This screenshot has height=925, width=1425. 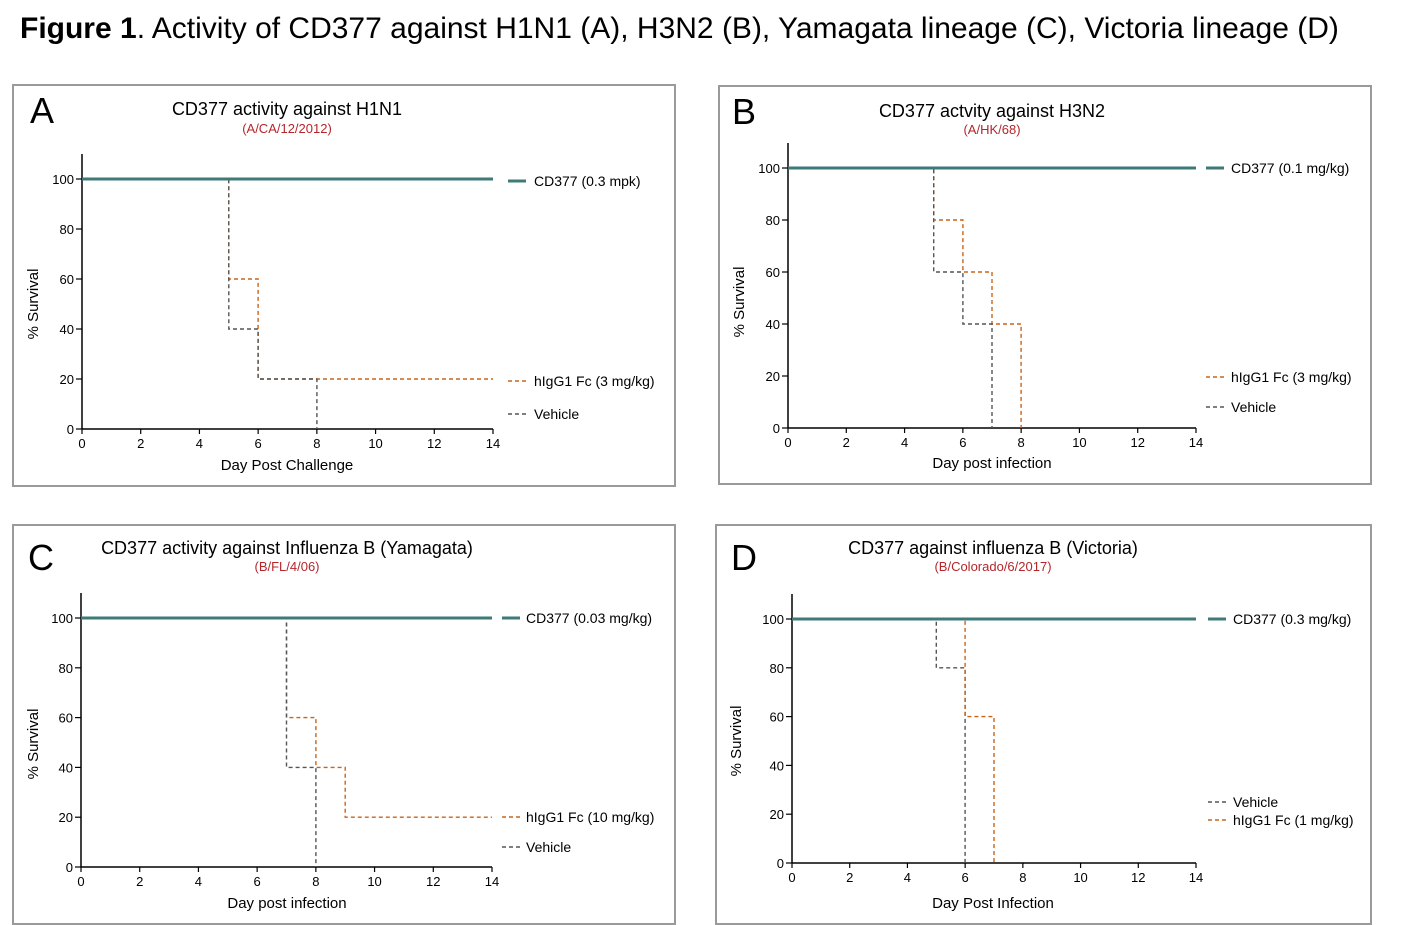 I want to click on x-axis-label: Day Post Infection, so click(x=993, y=903).